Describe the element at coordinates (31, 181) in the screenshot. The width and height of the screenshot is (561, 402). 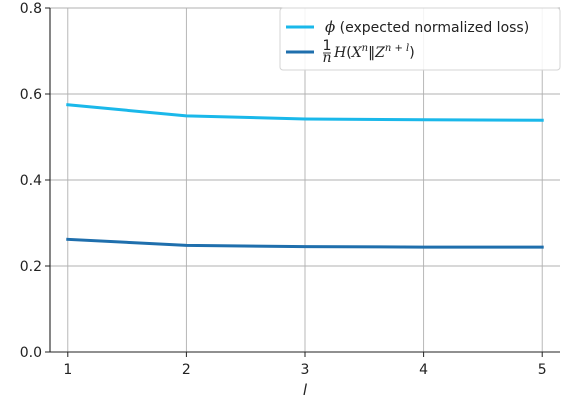
I see `y-tick-label: 0.4` at that location.